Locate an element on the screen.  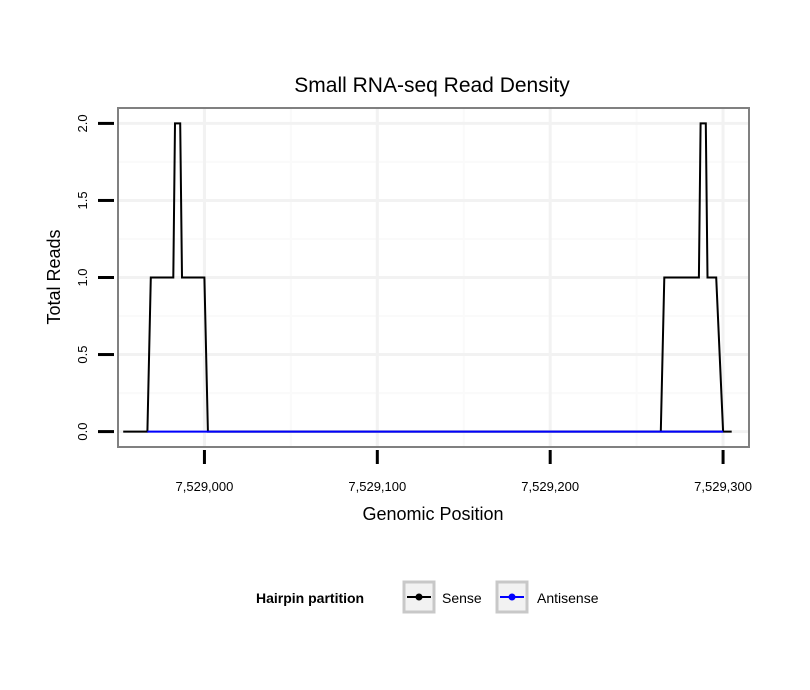
chart-title: Small RNA-seq Read Density is located at coordinates (432, 85).